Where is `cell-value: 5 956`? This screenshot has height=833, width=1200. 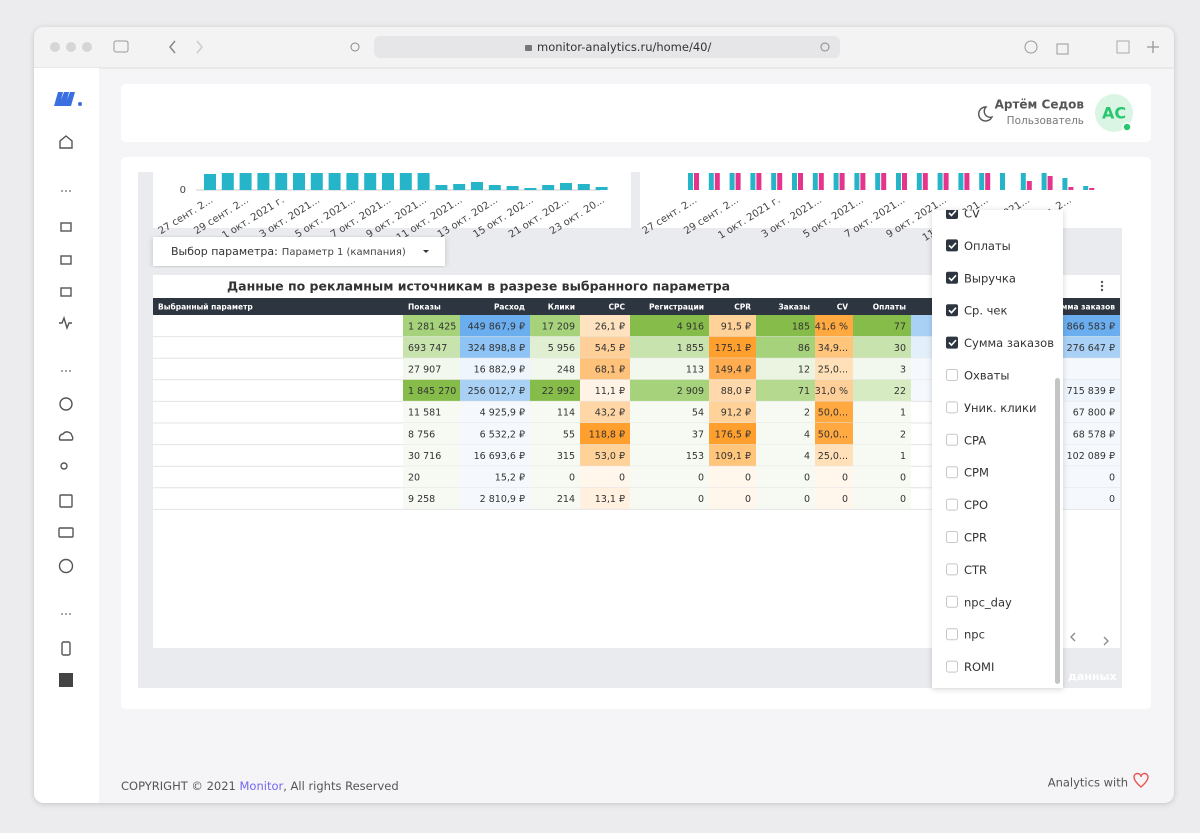
cell-value: 5 956 is located at coordinates (561, 348).